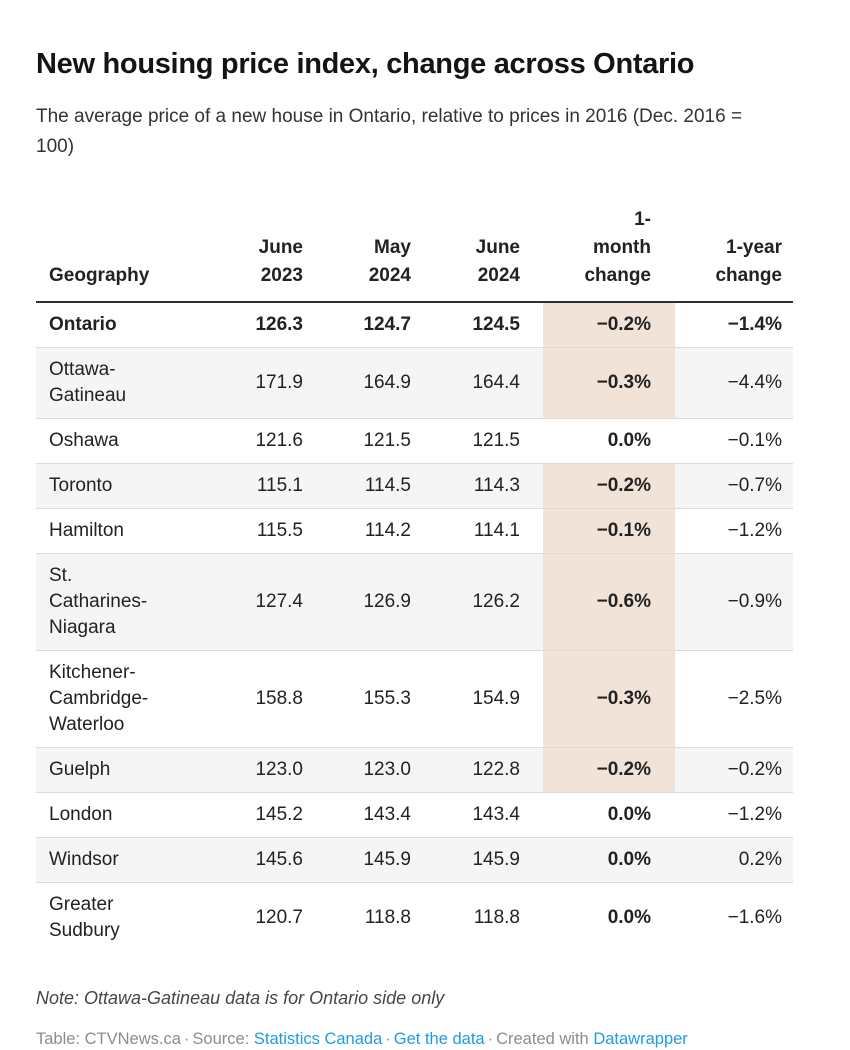 Image resolution: width=850 pixels, height=1050 pixels. What do you see at coordinates (81, 485) in the screenshot?
I see `geography-cell: Toronto` at bounding box center [81, 485].